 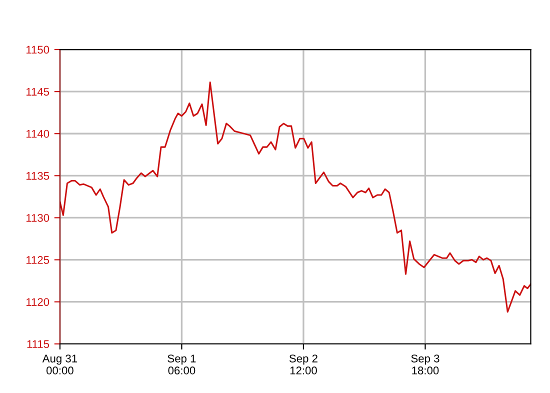 What do you see at coordinates (303, 364) in the screenshot?
I see `x-tick-label: Sep 2 12:00` at bounding box center [303, 364].